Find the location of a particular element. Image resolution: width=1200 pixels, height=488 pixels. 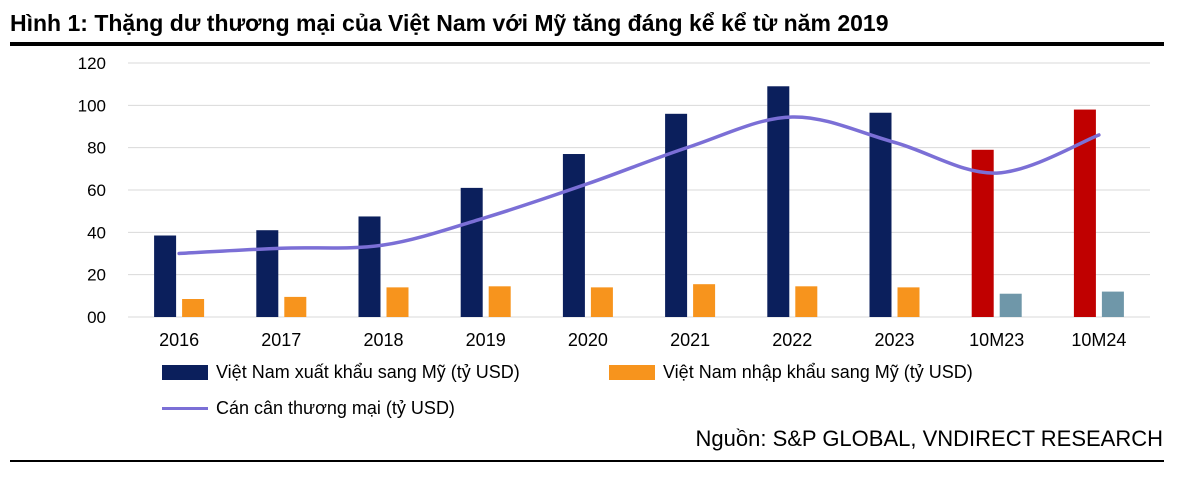

legend-item-balance: Cán cân thương mại (tỷ USD) is located at coordinates (308, 408).